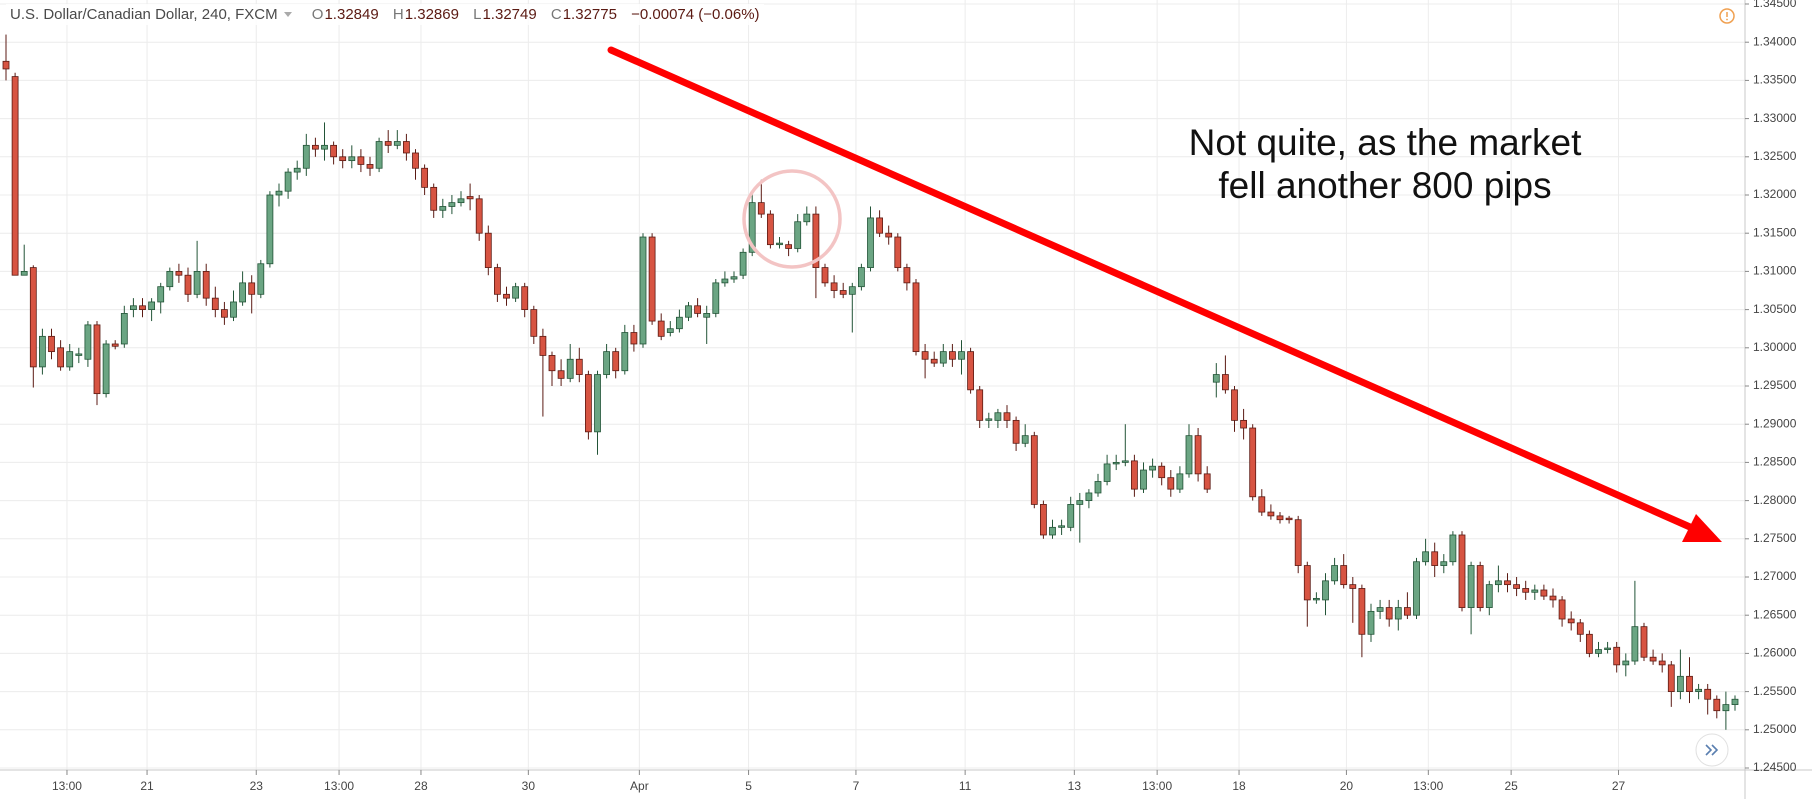  Describe the element at coordinates (965, 786) in the screenshot. I see `x-tick-label: 11` at that location.